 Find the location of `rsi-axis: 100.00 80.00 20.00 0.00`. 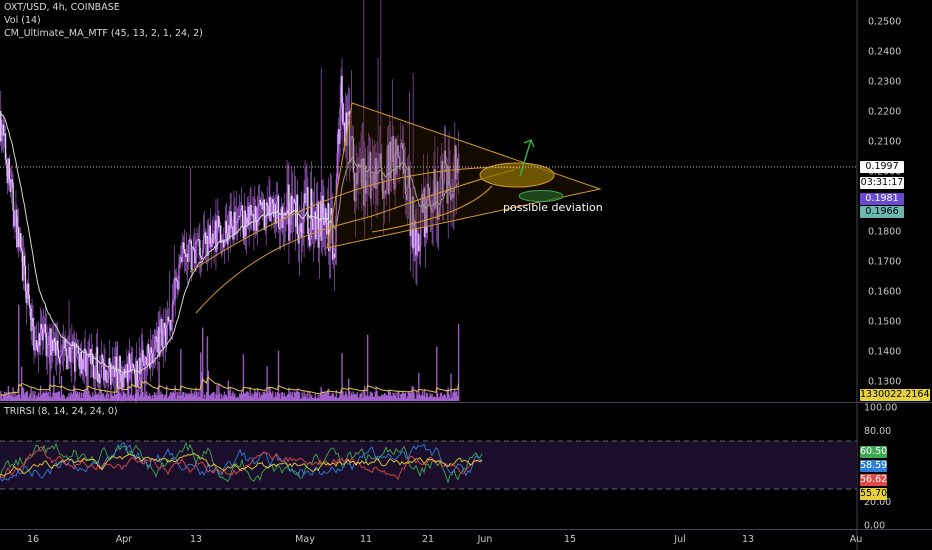

rsi-axis: 100.00 80.00 20.00 0.00 is located at coordinates (880, 467).